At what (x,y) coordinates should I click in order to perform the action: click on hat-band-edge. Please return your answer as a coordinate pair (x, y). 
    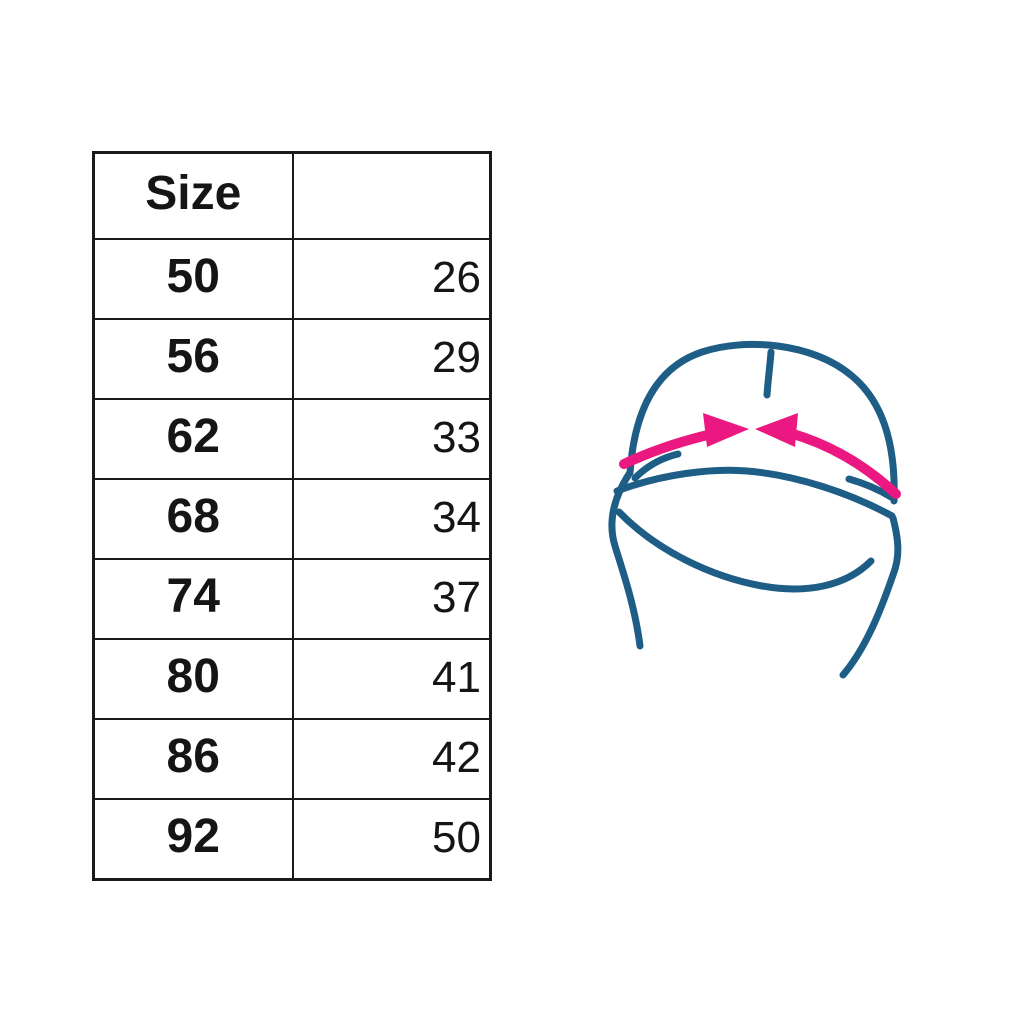
    Looking at the image, I should click on (754, 493).